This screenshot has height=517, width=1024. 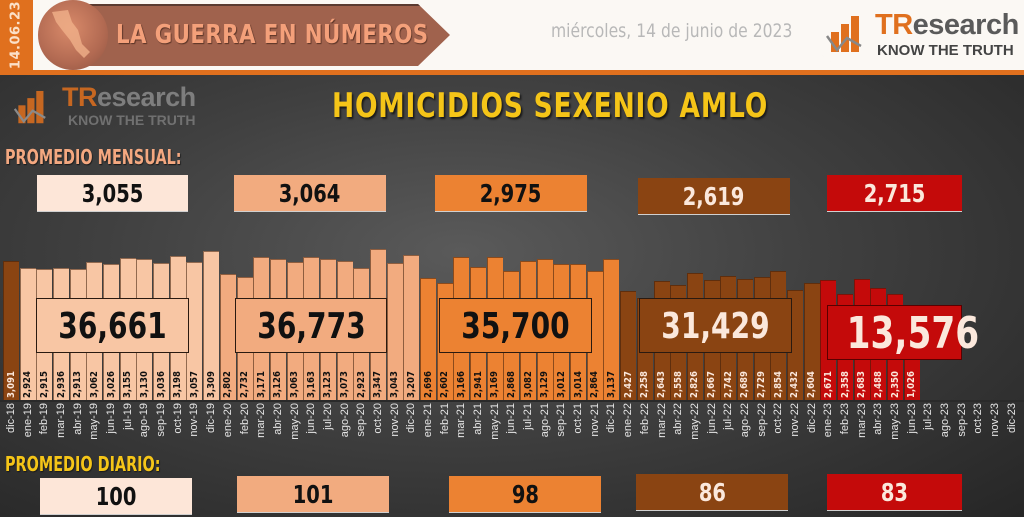 I want to click on monthly-avg-2019: 3,055, so click(x=112, y=193).